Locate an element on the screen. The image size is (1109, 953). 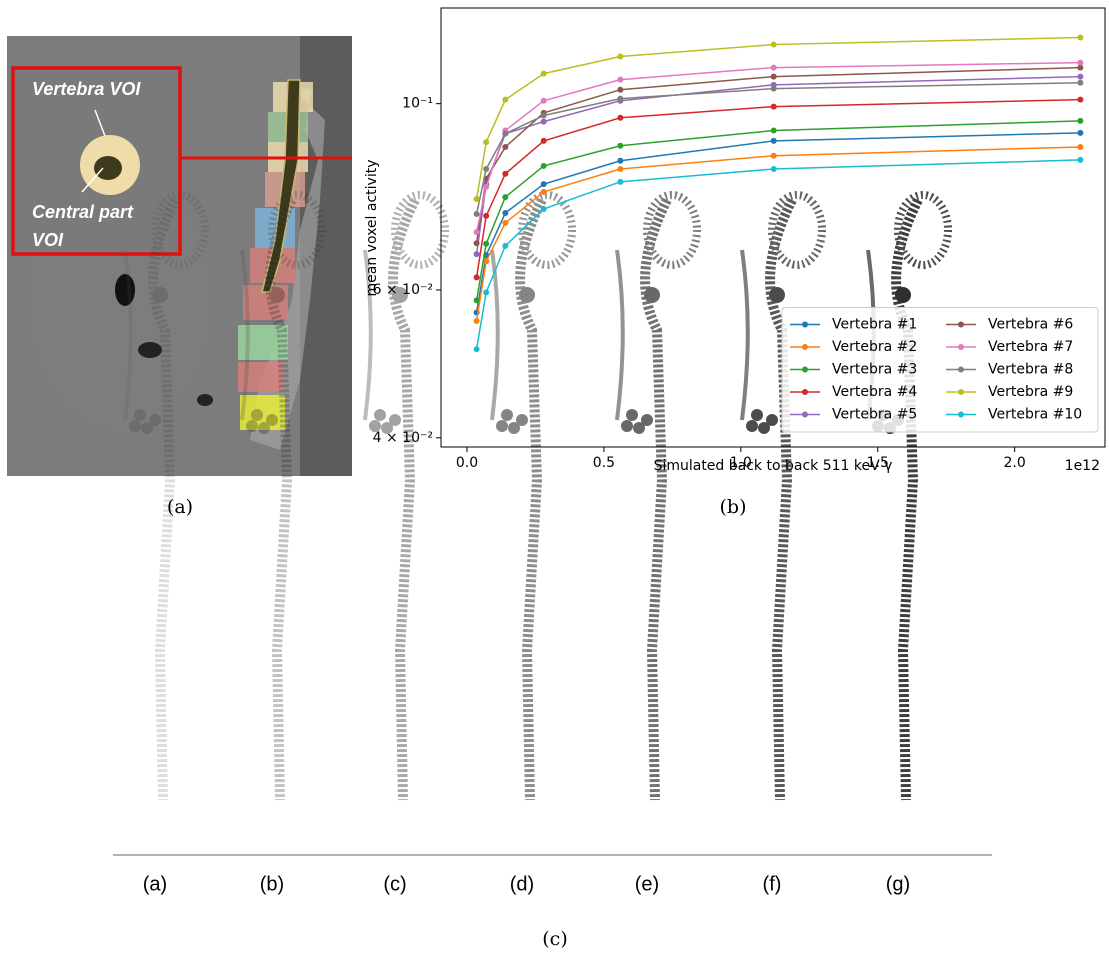
y-tick-label: 6 × 10⁻² is located at coordinates (403, 290).